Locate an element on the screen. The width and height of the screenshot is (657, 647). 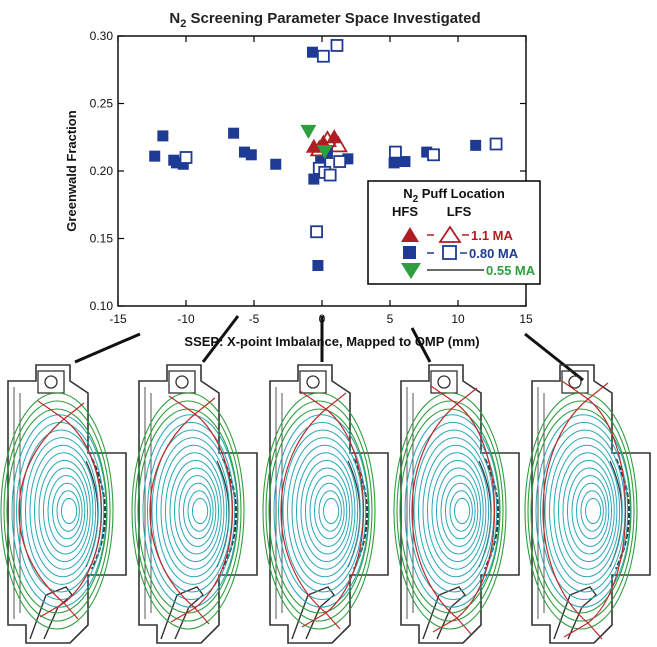
x-tick-label: -5 is located at coordinates (254, 319).